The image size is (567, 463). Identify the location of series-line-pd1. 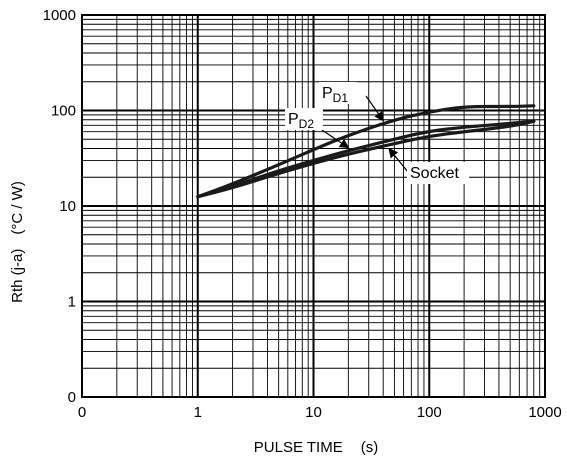
(366, 151).